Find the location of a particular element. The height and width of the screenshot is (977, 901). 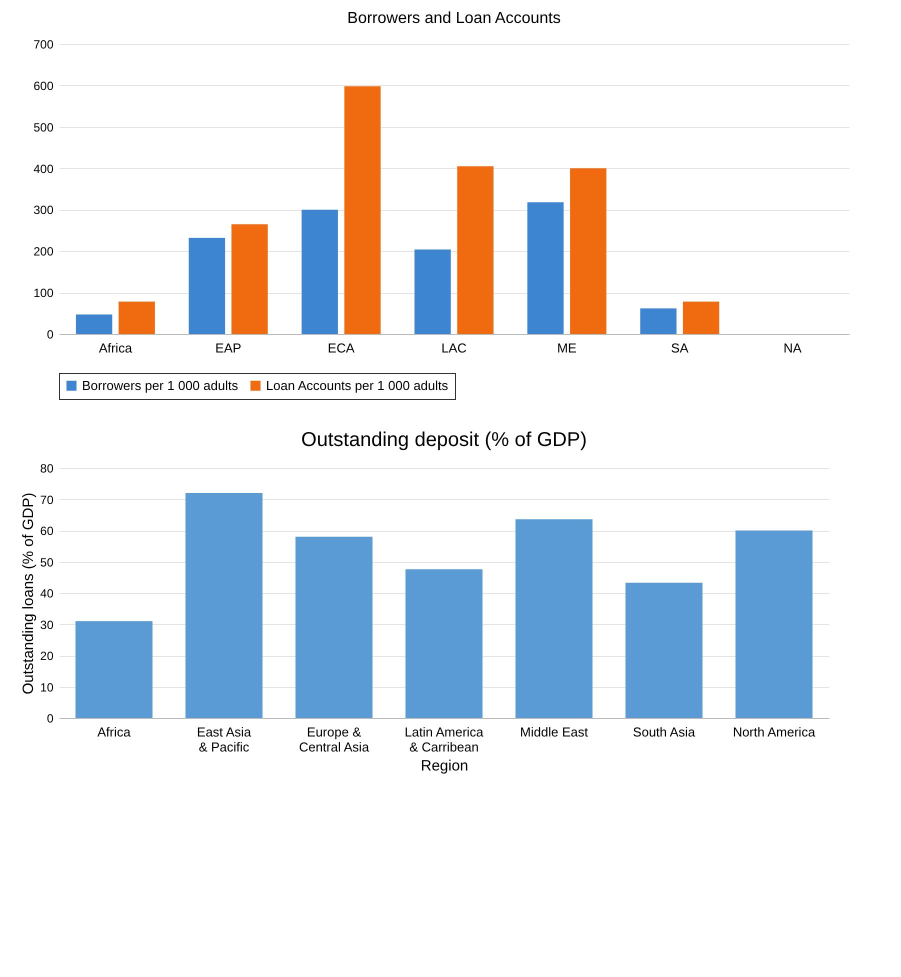

x-tick-label: SA is located at coordinates (680, 348).